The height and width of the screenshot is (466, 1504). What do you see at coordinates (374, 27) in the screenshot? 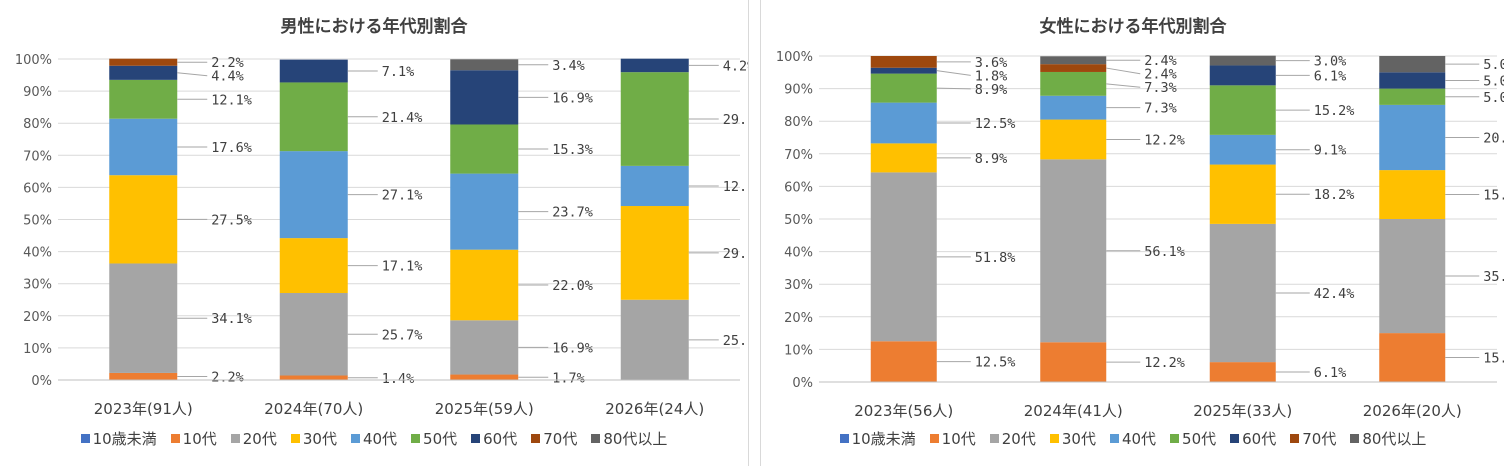
I see `chart-title: 男性における年代別割合` at bounding box center [374, 27].